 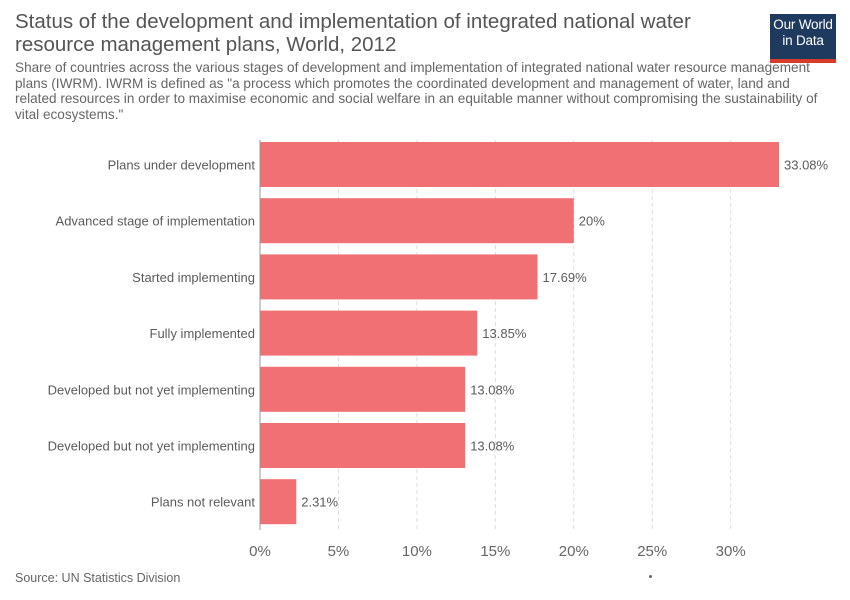 I want to click on category-label: Started implementing, so click(x=193, y=277).